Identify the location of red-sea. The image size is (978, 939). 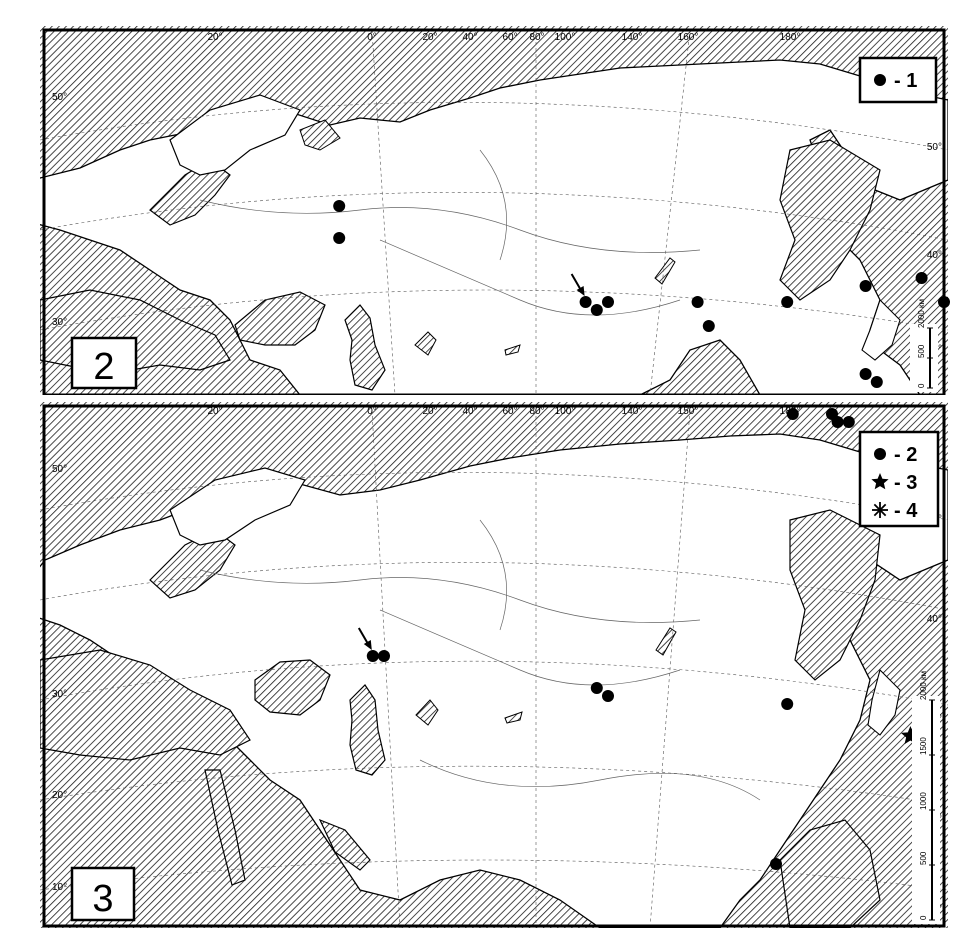
(225, 827).